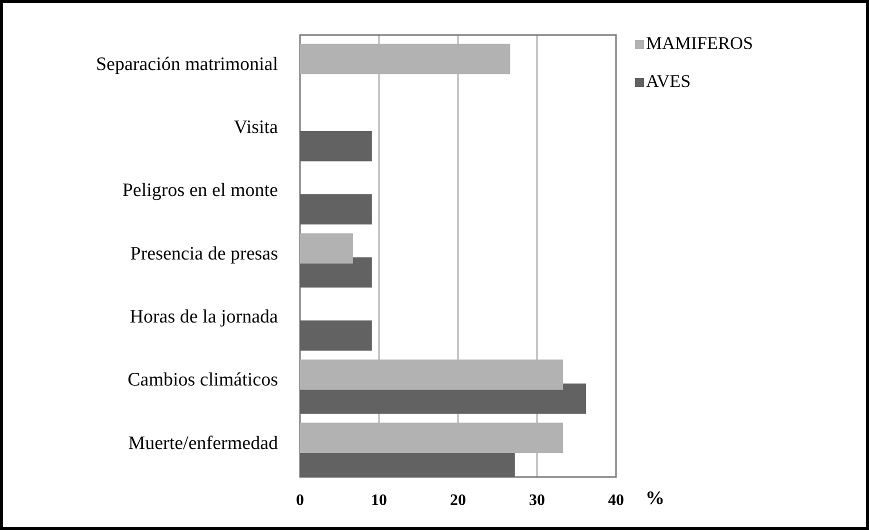 The width and height of the screenshot is (869, 530). What do you see at coordinates (300, 500) in the screenshot?
I see `x-tick-label: 0` at bounding box center [300, 500].